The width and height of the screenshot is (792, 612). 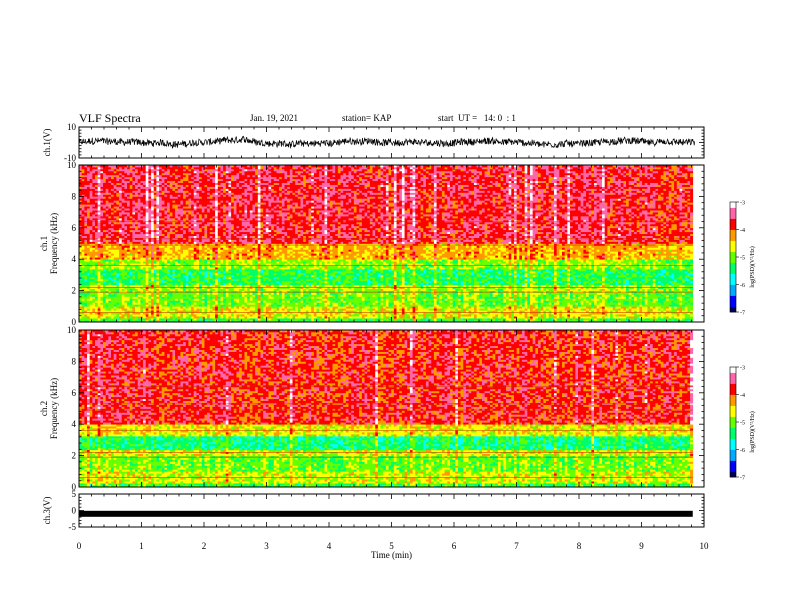 What do you see at coordinates (73, 527) in the screenshot?
I see `ch3-ytick-label: -5` at bounding box center [73, 527].